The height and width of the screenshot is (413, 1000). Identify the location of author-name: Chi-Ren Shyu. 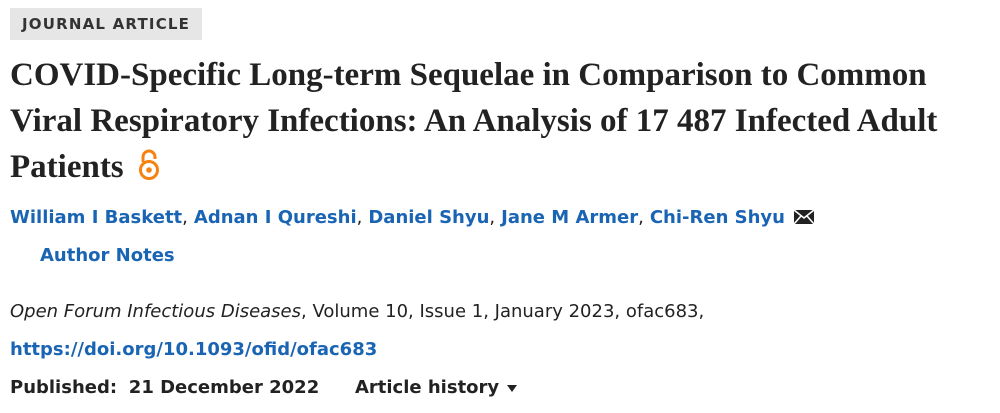
(717, 217).